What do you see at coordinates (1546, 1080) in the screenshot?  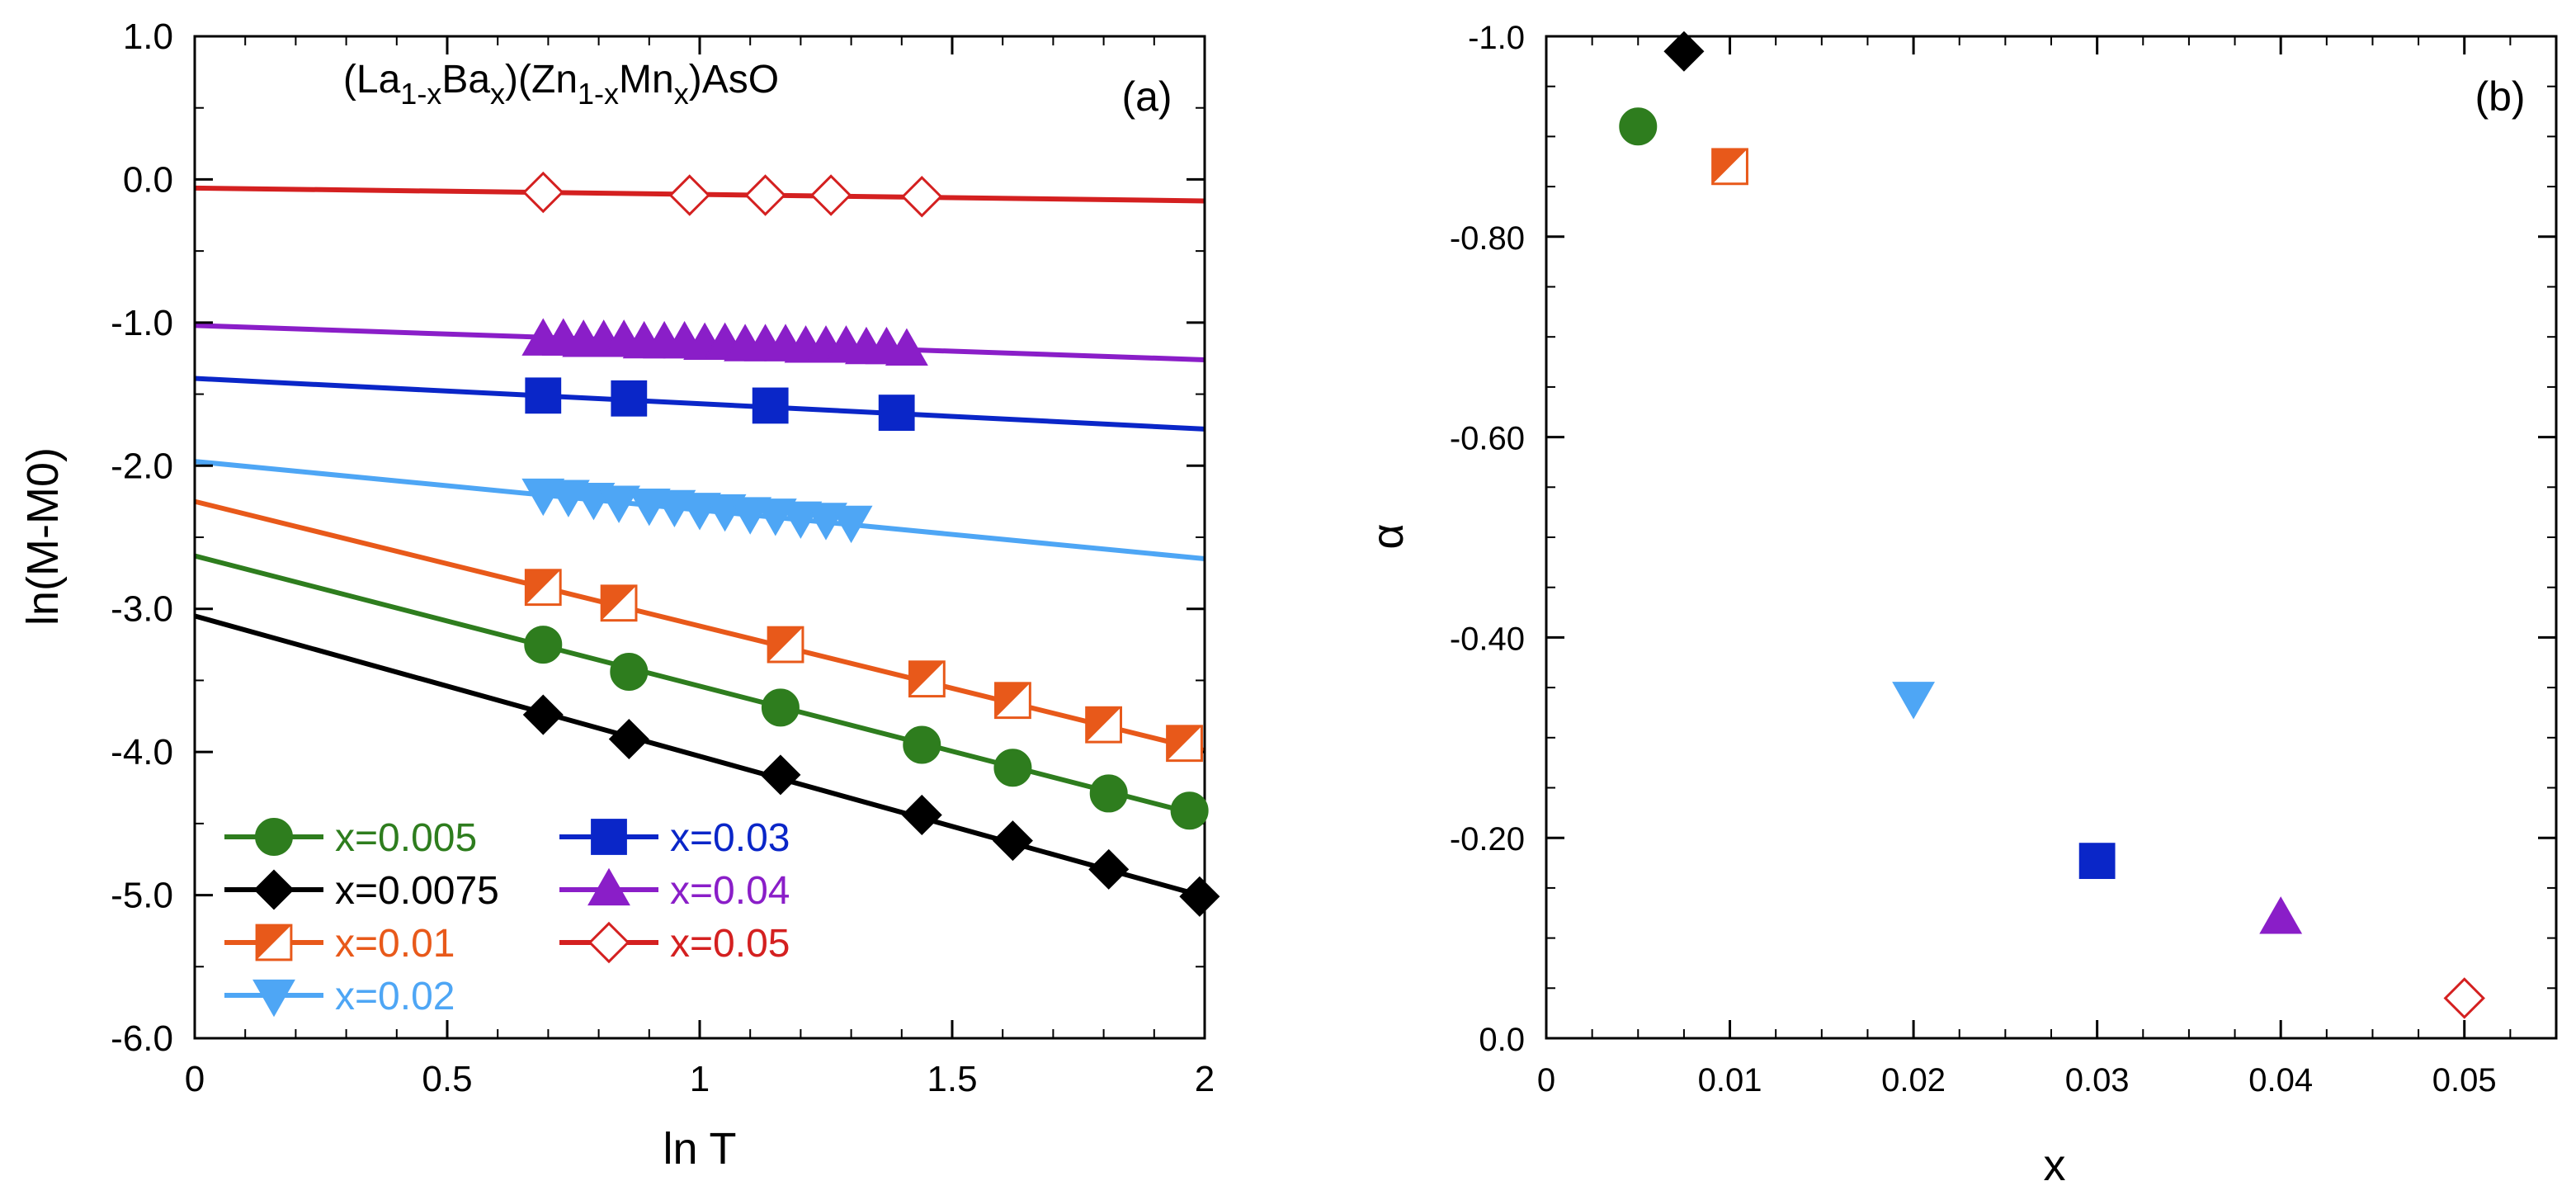 I see `b-xtick-label: 0` at bounding box center [1546, 1080].